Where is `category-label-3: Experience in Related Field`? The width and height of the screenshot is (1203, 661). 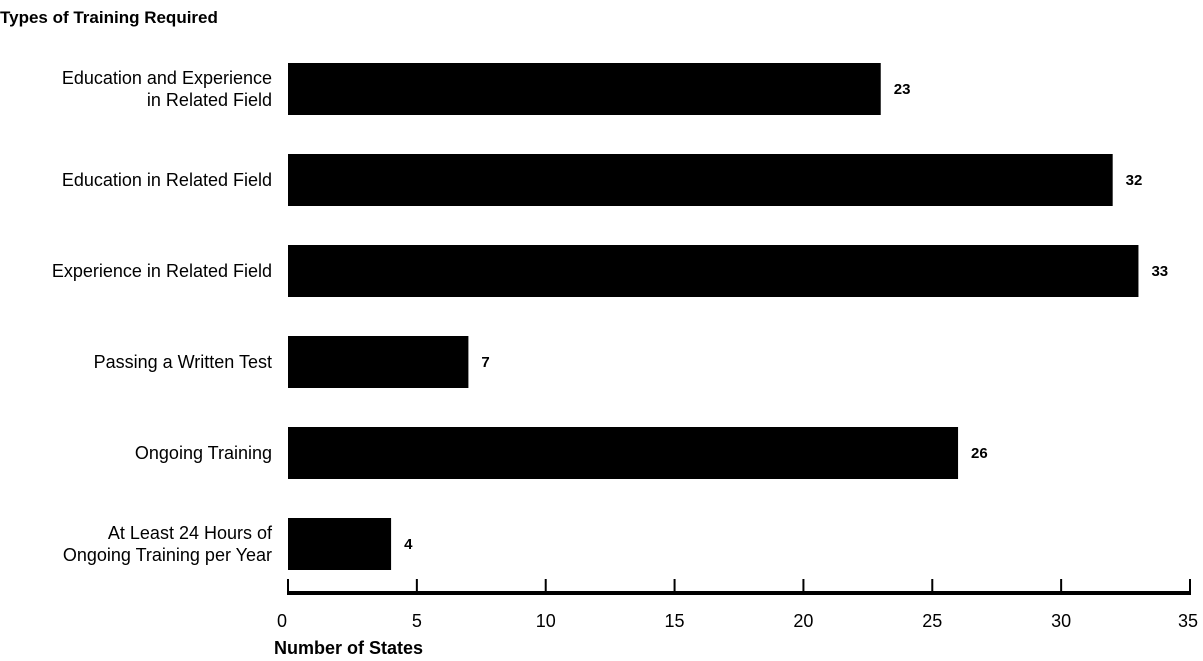 category-label-3: Experience in Related Field is located at coordinates (162, 271).